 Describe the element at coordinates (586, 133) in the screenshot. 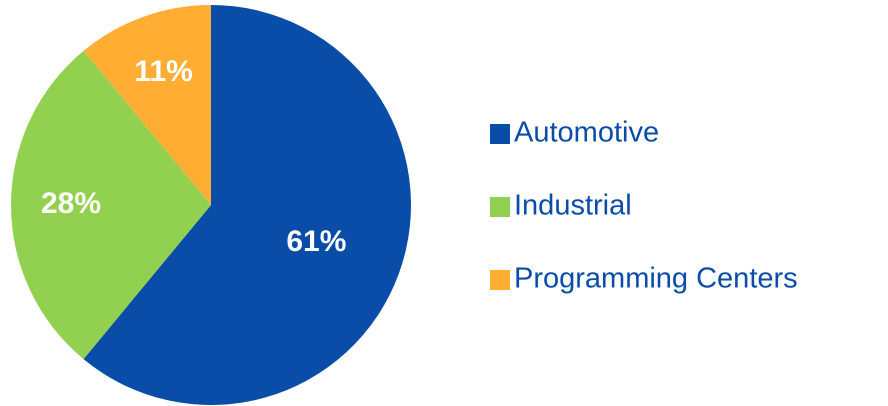

I see `legend-label: Automotive` at that location.